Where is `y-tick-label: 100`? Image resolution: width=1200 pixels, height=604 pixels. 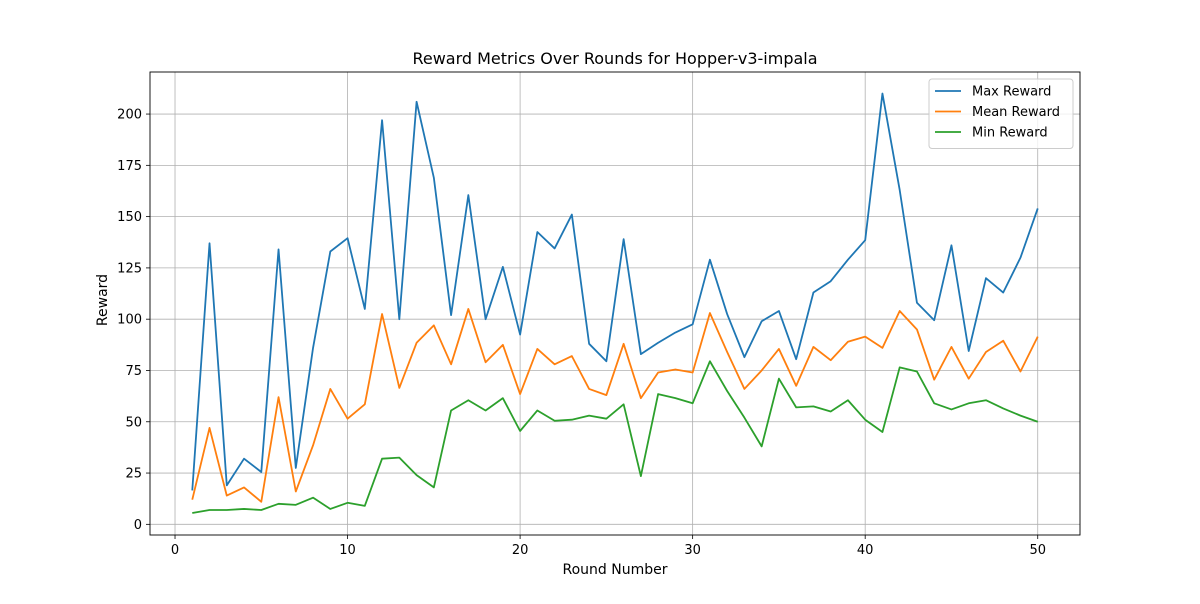
y-tick-label: 100 is located at coordinates (129, 320).